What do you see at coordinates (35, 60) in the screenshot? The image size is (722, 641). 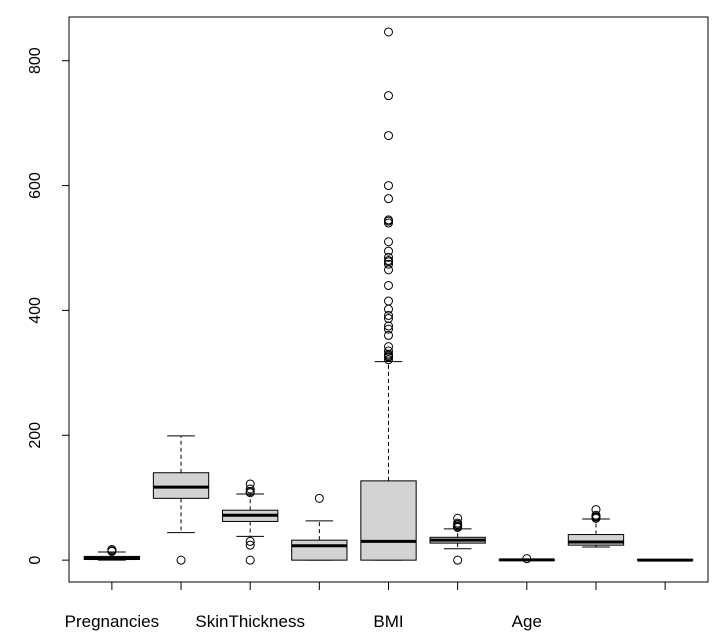 I see `y-tick-label-800: 800` at bounding box center [35, 60].